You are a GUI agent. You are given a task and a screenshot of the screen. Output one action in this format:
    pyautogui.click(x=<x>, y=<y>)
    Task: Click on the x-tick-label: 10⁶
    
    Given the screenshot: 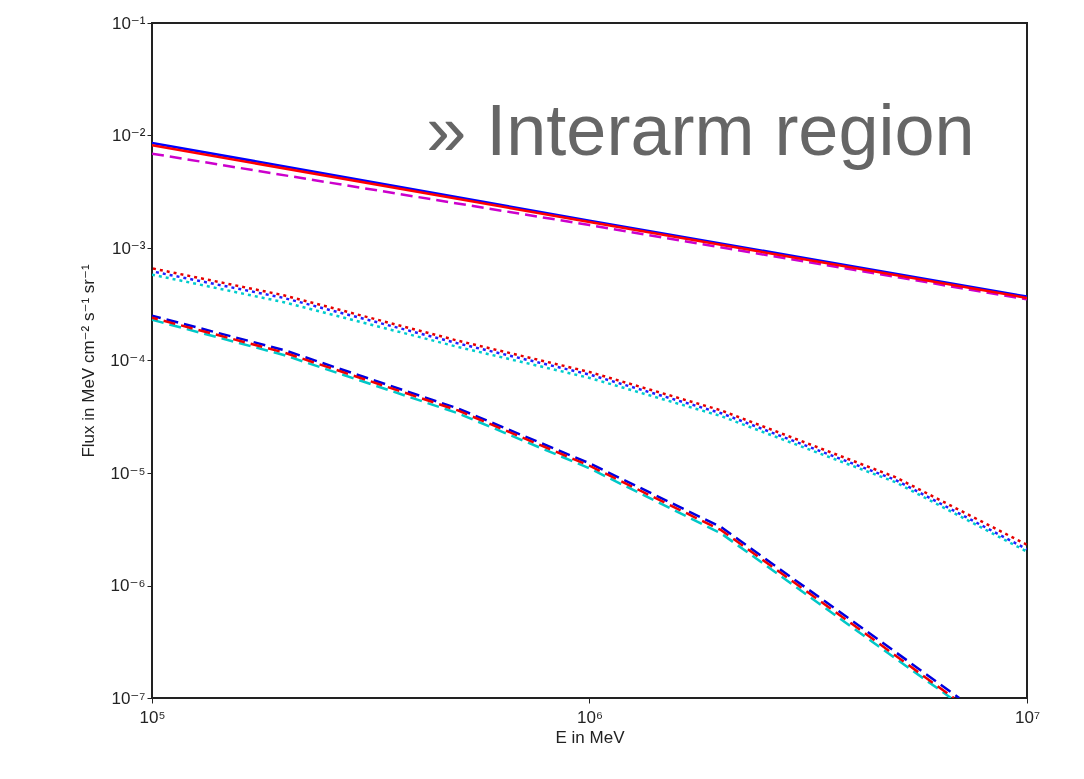 What is the action you would take?
    pyautogui.click(x=590, y=717)
    